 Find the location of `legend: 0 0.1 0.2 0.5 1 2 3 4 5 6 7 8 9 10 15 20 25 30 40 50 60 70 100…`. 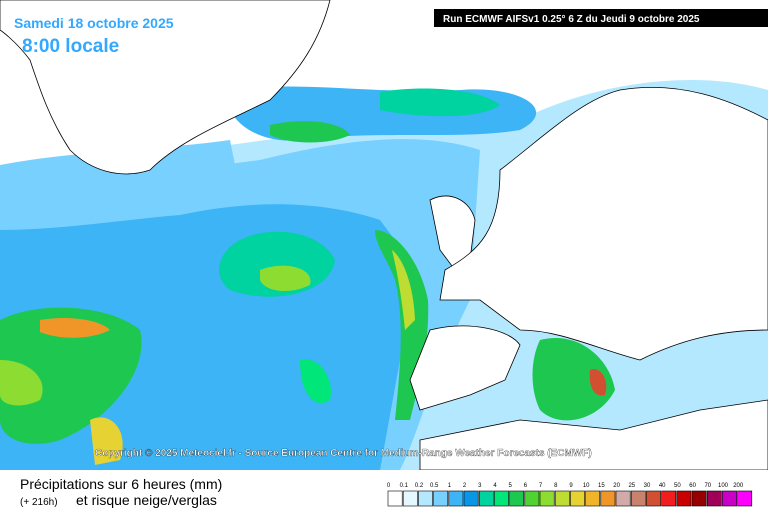

legend: 0 0.1 0.2 0.5 1 2 3 4 5 6 7 8 9 10 15 20 25 30 40 50 60 70 100… is located at coordinates (570, 495).